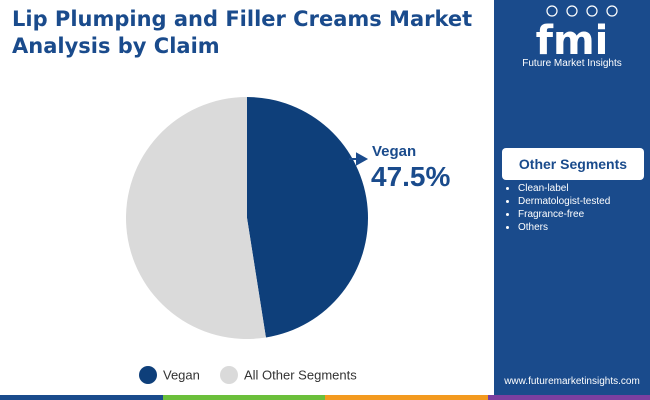 This screenshot has height=400, width=650. I want to click on segment-item: Others, so click(564, 227).